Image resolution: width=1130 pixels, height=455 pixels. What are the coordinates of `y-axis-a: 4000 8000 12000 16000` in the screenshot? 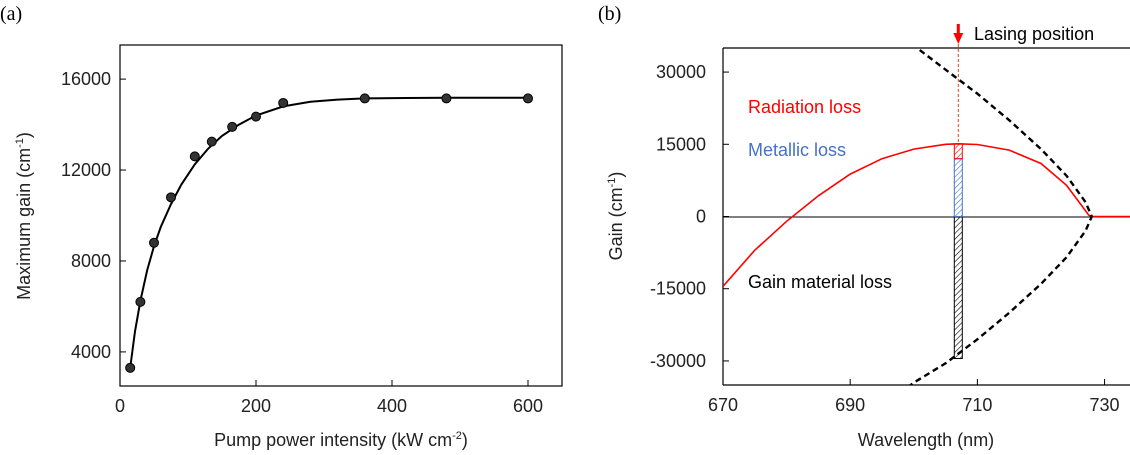 It's located at (93, 215).